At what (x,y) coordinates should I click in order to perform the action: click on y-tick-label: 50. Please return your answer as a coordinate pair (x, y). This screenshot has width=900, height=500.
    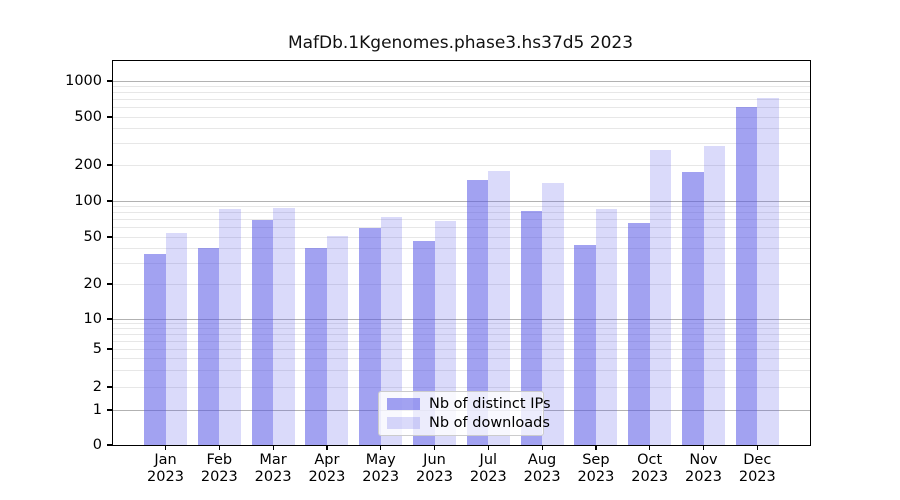
    Looking at the image, I should click on (92, 237).